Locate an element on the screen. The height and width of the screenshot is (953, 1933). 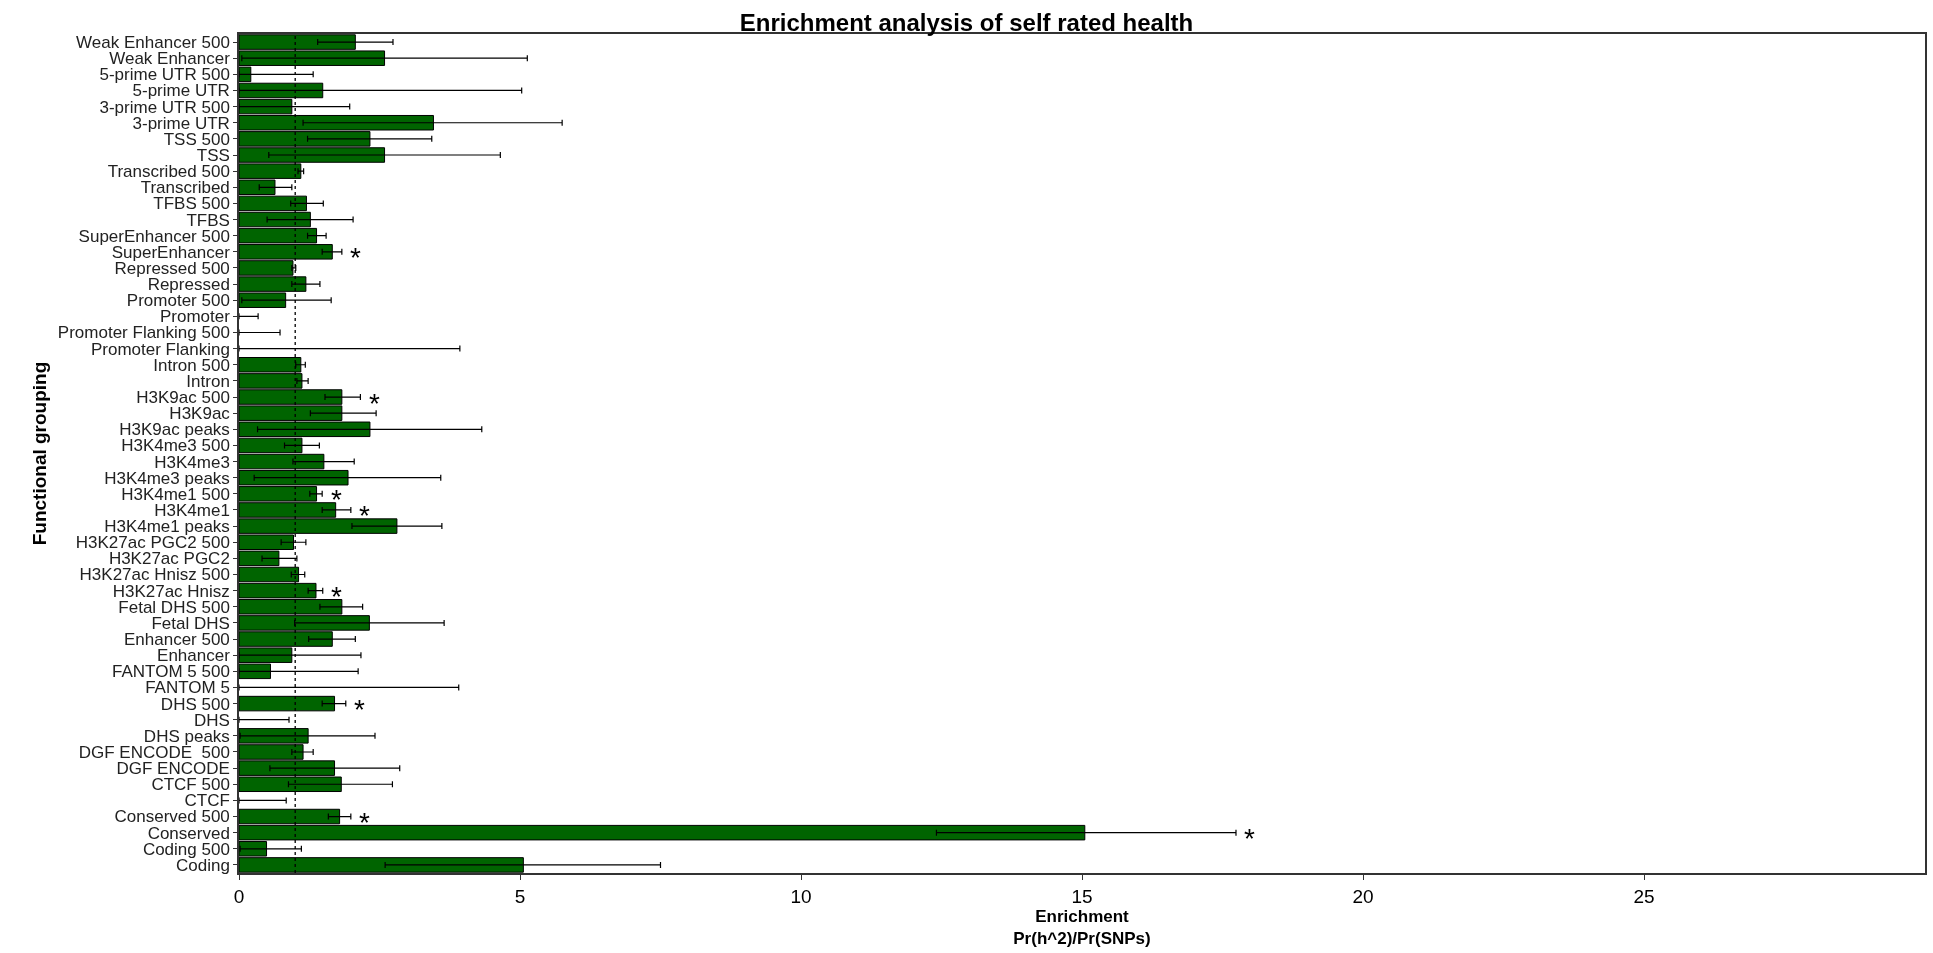
y-tick-label: Repressed is located at coordinates (188, 285).